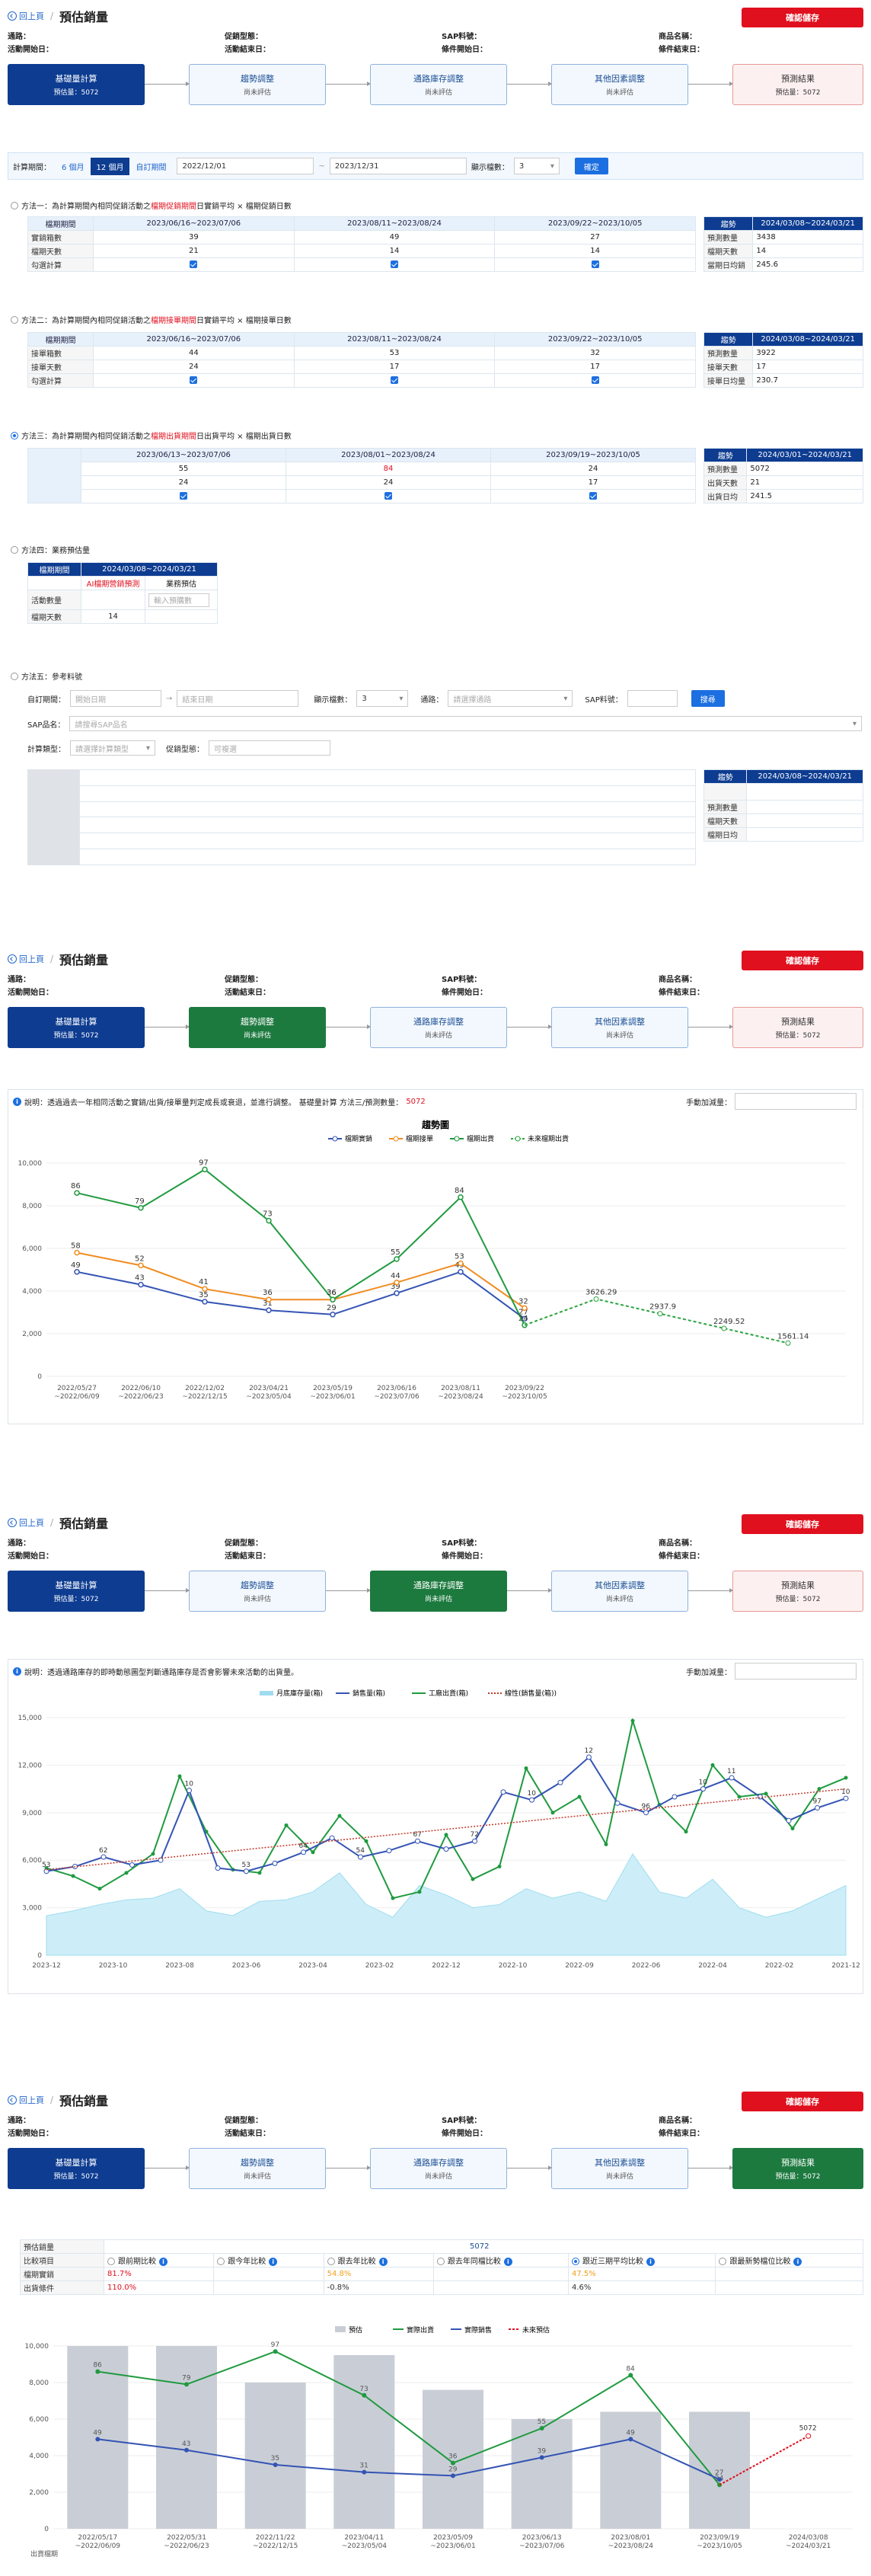  I want to click on sales-label: 10, so click(189, 1785).